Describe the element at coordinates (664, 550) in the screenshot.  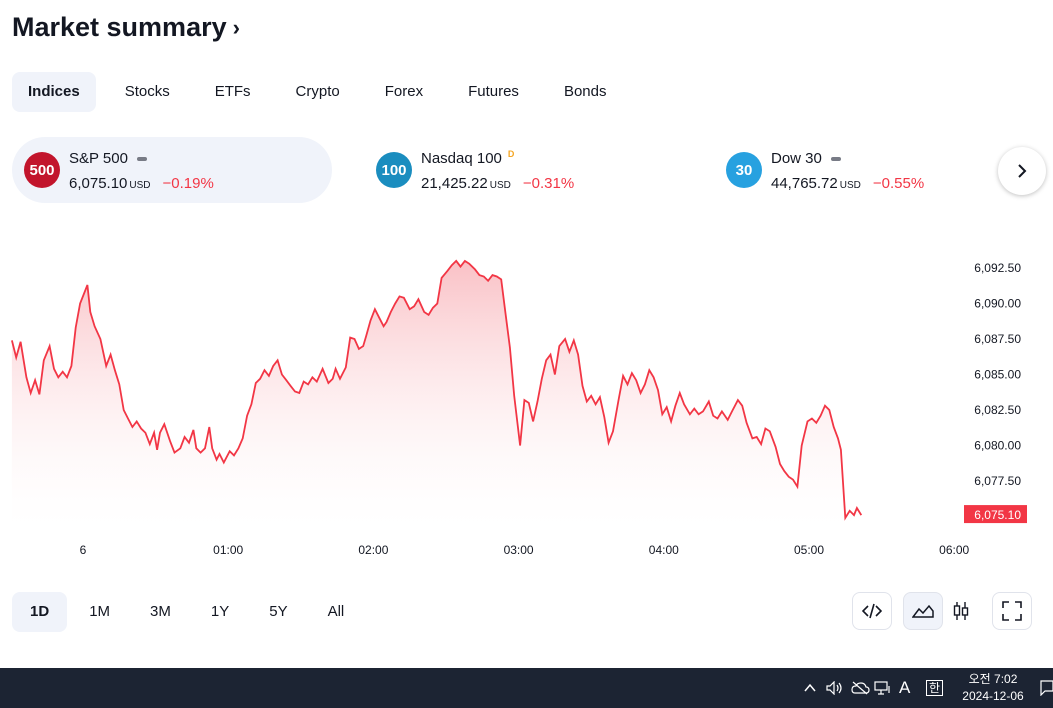
I see `x-tick-label: 04:00` at that location.